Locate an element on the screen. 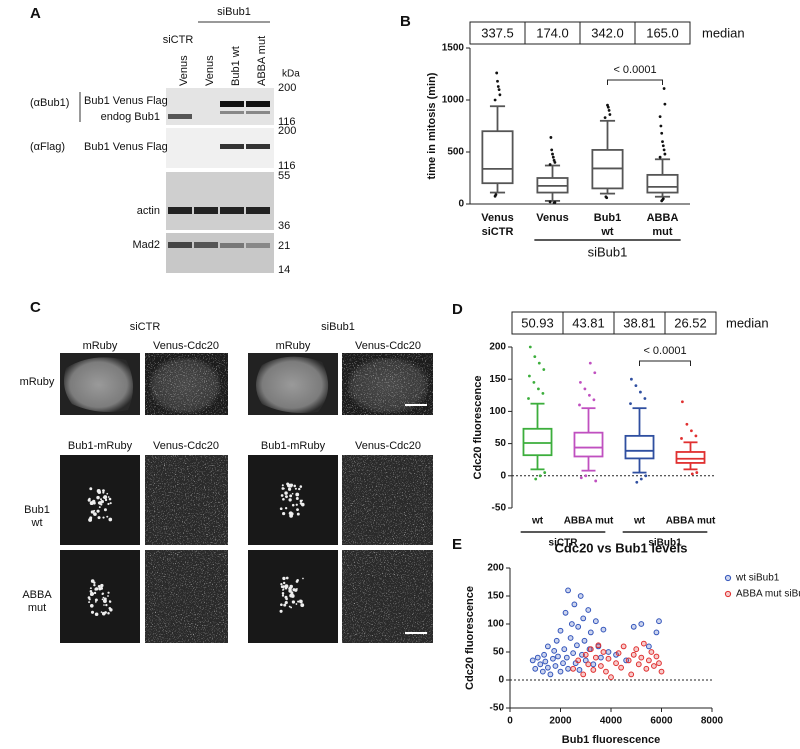 The width and height of the screenshot is (800, 749). significance-label: < 0.0001 is located at coordinates (634, 70).